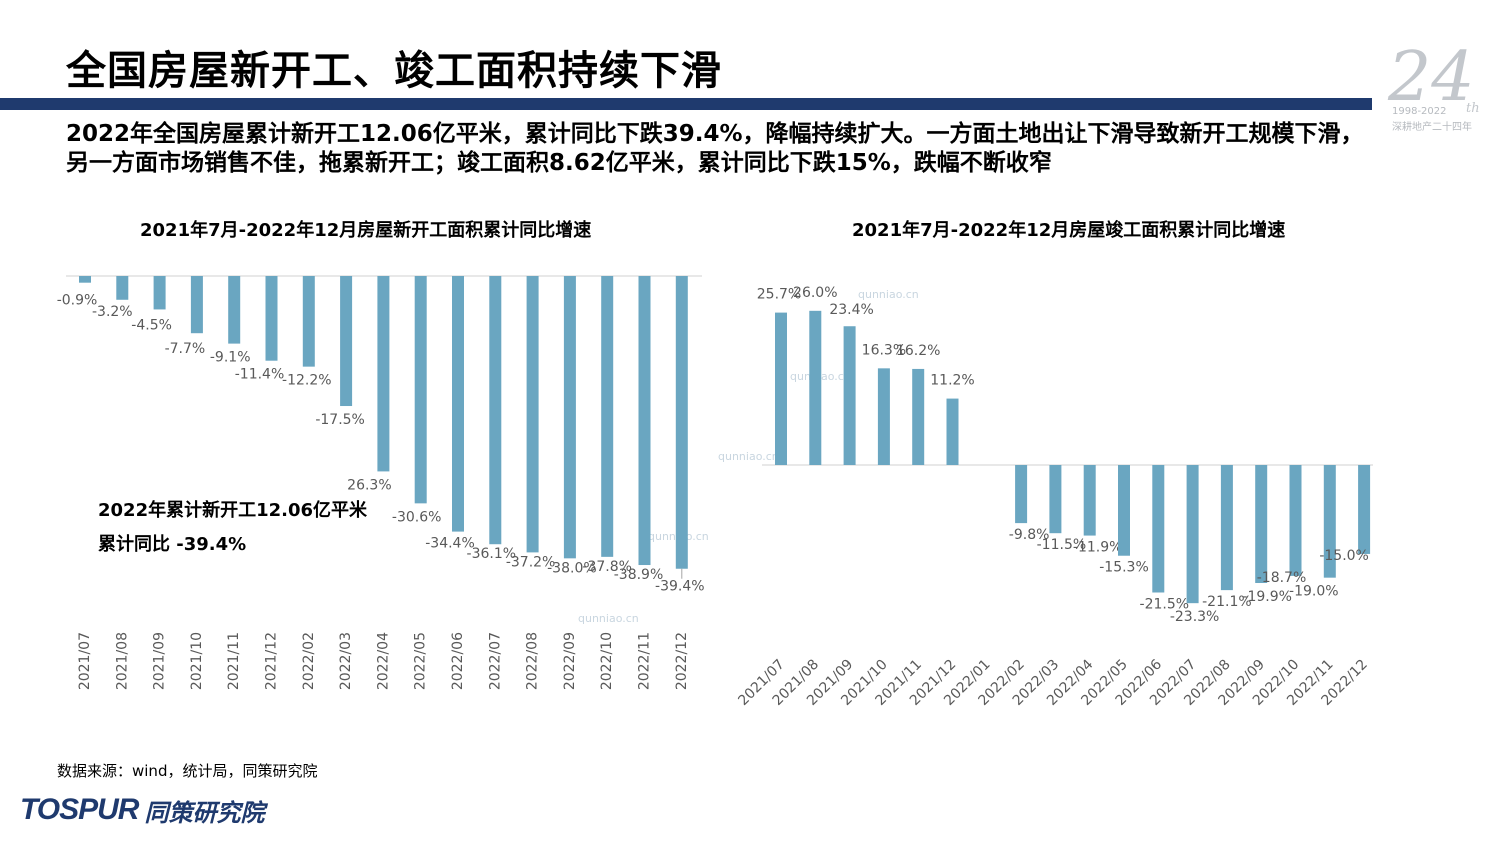 This screenshot has height=844, width=1500. I want to click on x-tick-label: 2021/09, so click(160, 661).